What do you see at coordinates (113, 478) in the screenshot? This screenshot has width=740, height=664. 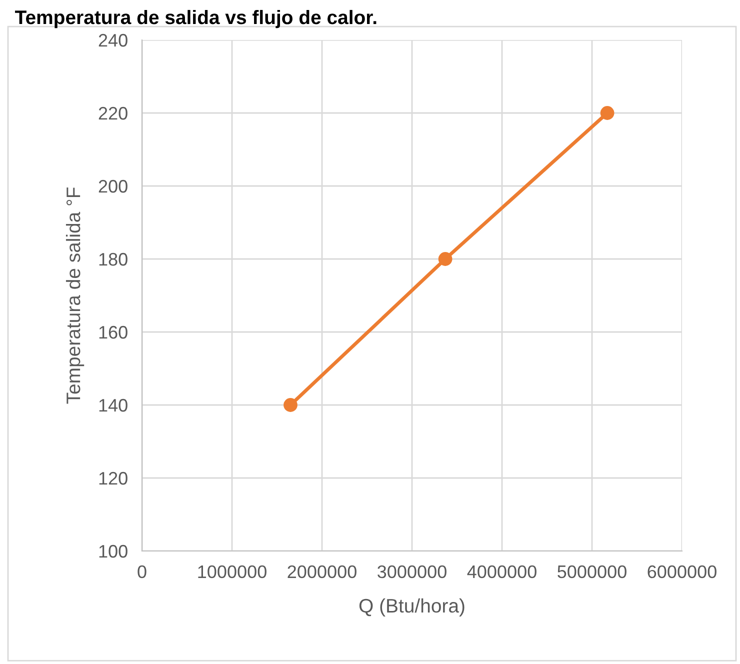 I see `y-tick-label: 120` at bounding box center [113, 478].